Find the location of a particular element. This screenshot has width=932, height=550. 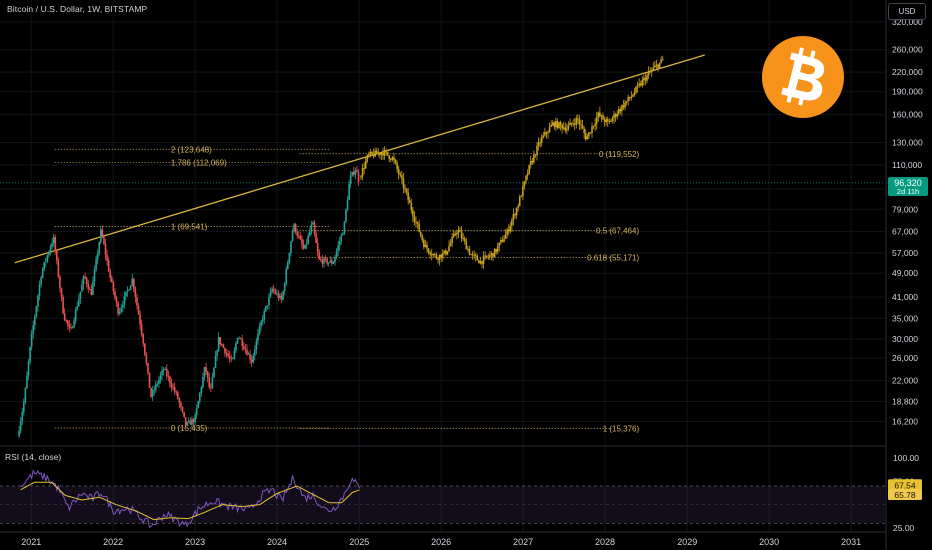

x-tick-label: 2025 is located at coordinates (359, 542).